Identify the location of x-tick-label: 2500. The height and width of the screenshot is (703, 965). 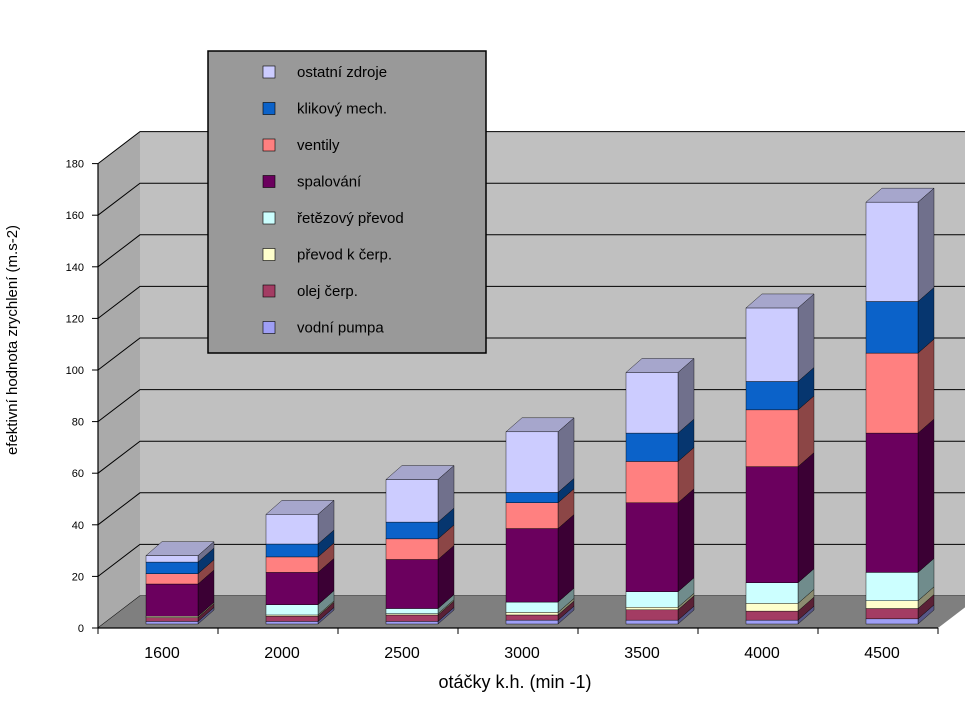
(402, 653).